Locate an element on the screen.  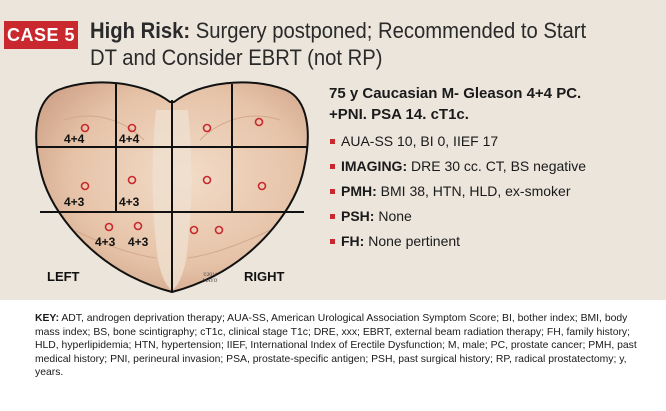
list-item: PSH: None is located at coordinates (495, 220).